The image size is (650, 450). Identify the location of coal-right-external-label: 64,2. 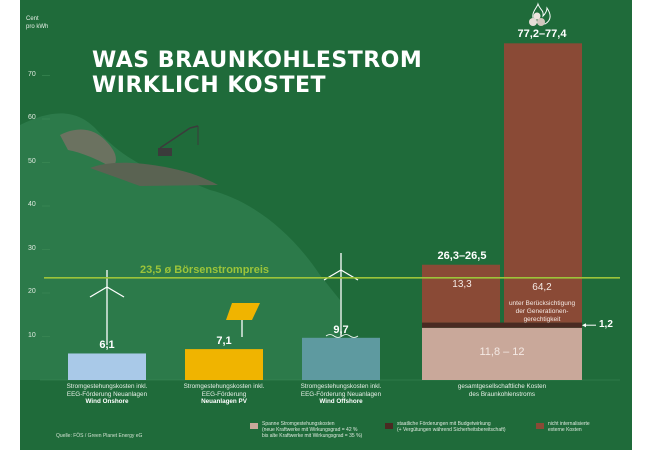
(542, 288).